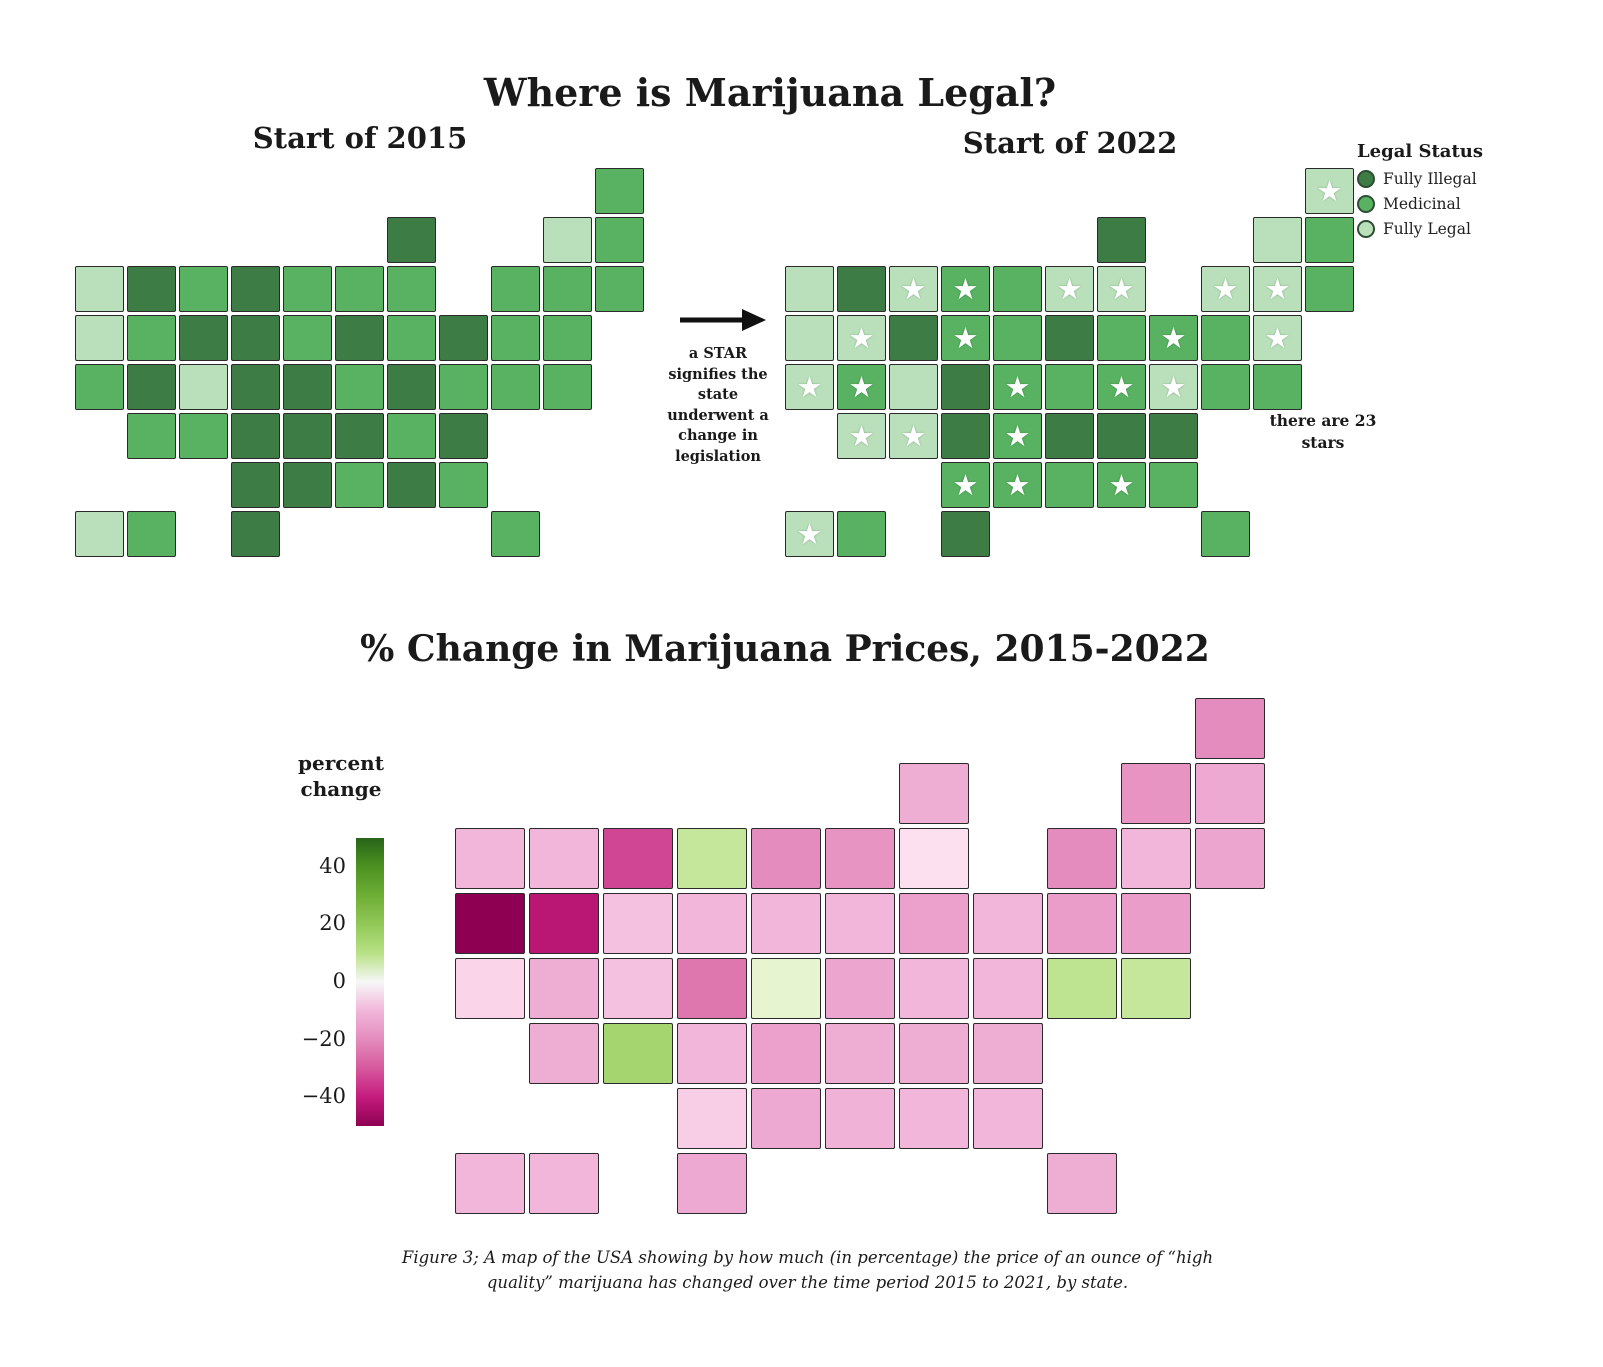 The width and height of the screenshot is (1603, 1367). What do you see at coordinates (1121, 240) in the screenshot?
I see `state-tile-wi` at bounding box center [1121, 240].